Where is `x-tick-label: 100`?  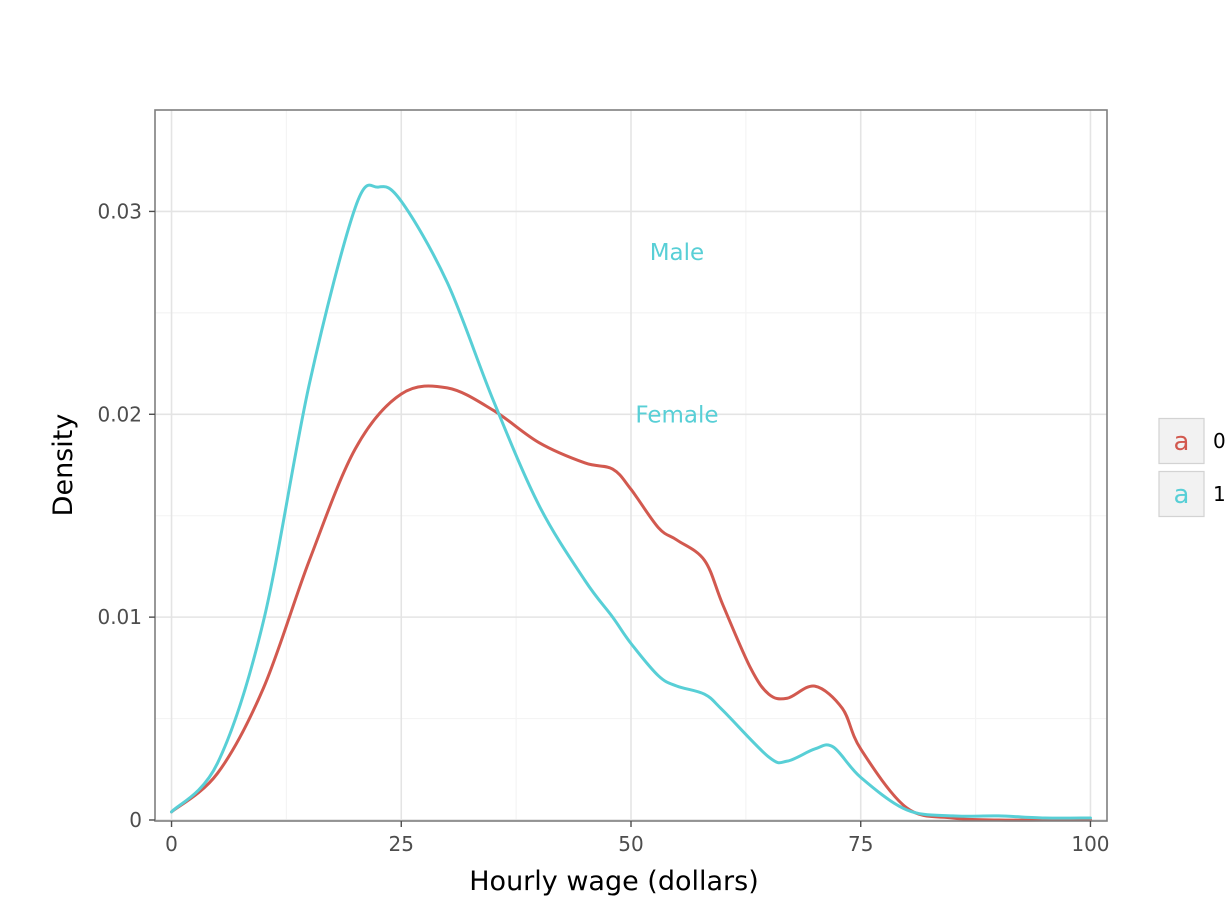 x-tick-label: 100 is located at coordinates (1090, 844).